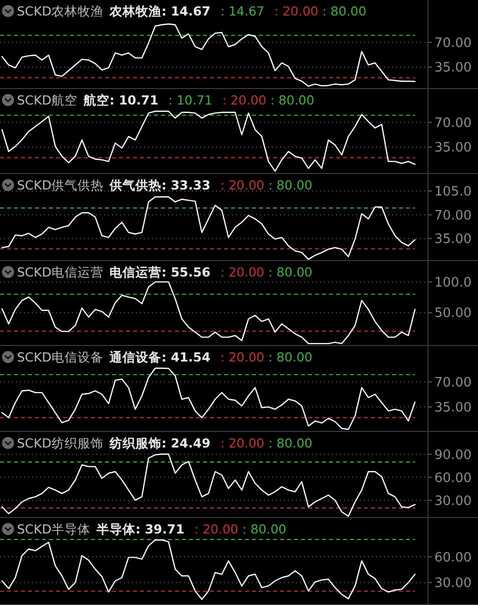 Image resolution: width=478 pixels, height=605 pixels. What do you see at coordinates (160, 272) in the screenshot?
I see `annotation: 电信运营: 55.56` at bounding box center [160, 272].